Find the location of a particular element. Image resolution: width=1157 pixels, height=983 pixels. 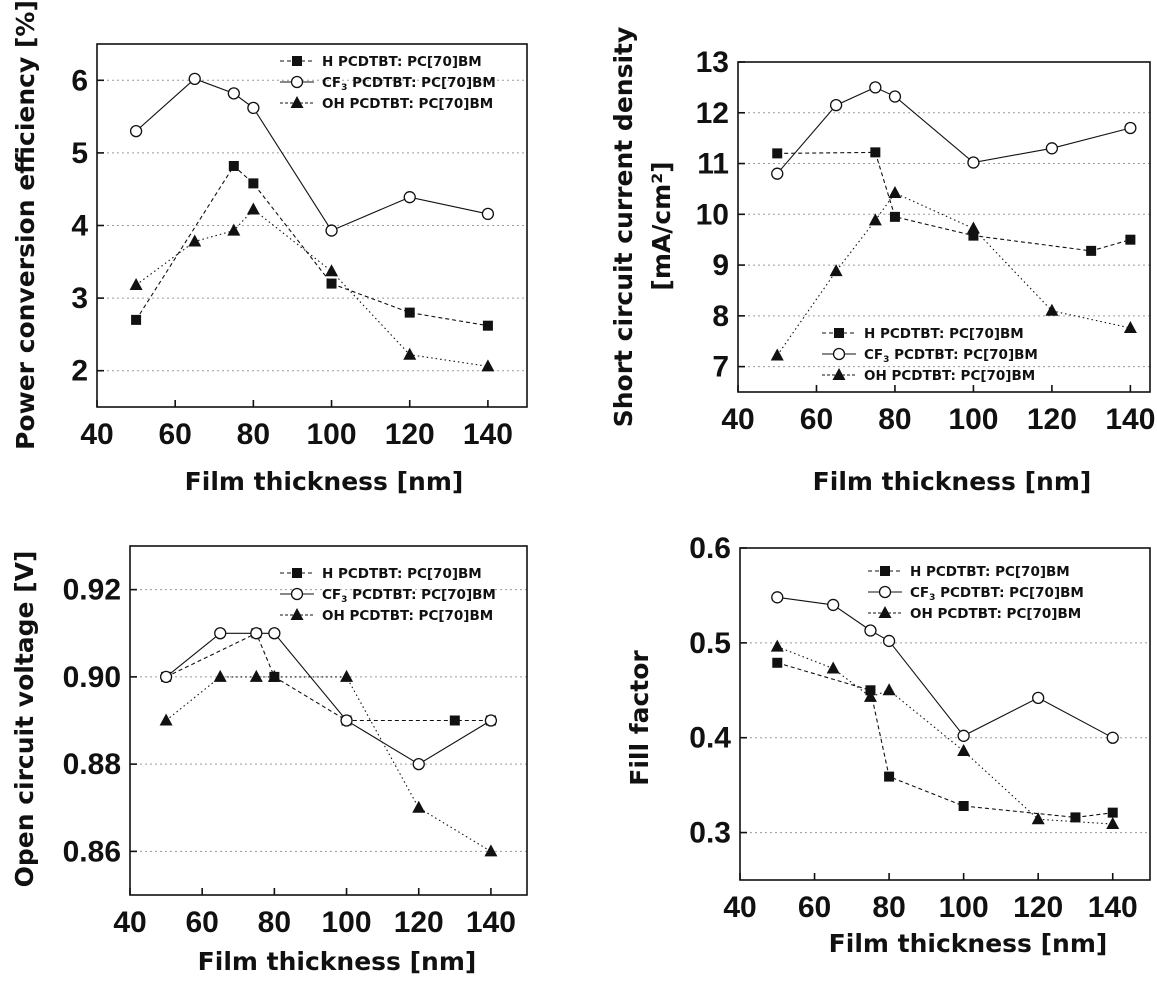

y-tick-label: 0.86 is located at coordinates (92, 851).